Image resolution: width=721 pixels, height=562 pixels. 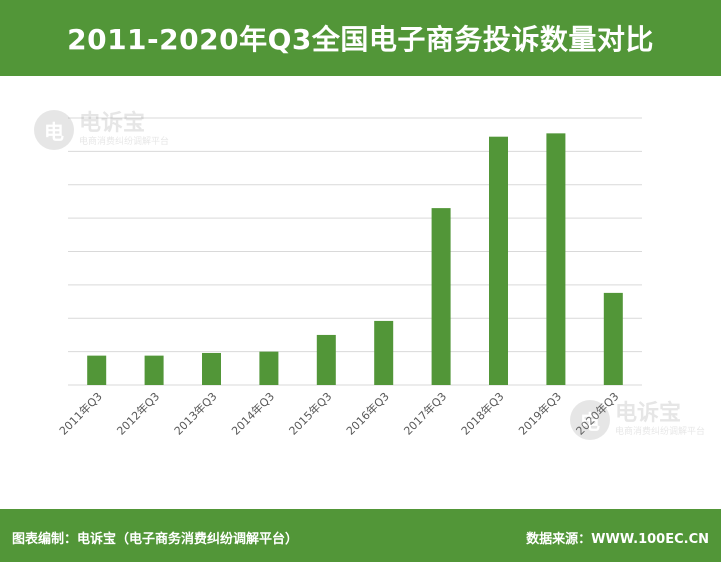 I want to click on x-tick-label: 2011年Q3, so click(x=80, y=413).